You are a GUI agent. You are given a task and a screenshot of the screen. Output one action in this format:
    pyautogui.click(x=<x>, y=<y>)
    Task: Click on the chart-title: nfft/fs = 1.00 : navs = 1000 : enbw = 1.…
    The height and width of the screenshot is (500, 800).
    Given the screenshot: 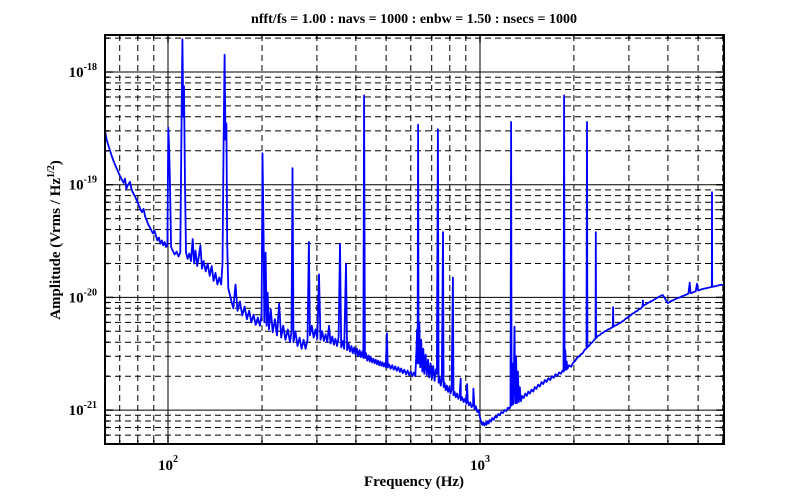 What is the action you would take?
    pyautogui.click(x=414, y=19)
    